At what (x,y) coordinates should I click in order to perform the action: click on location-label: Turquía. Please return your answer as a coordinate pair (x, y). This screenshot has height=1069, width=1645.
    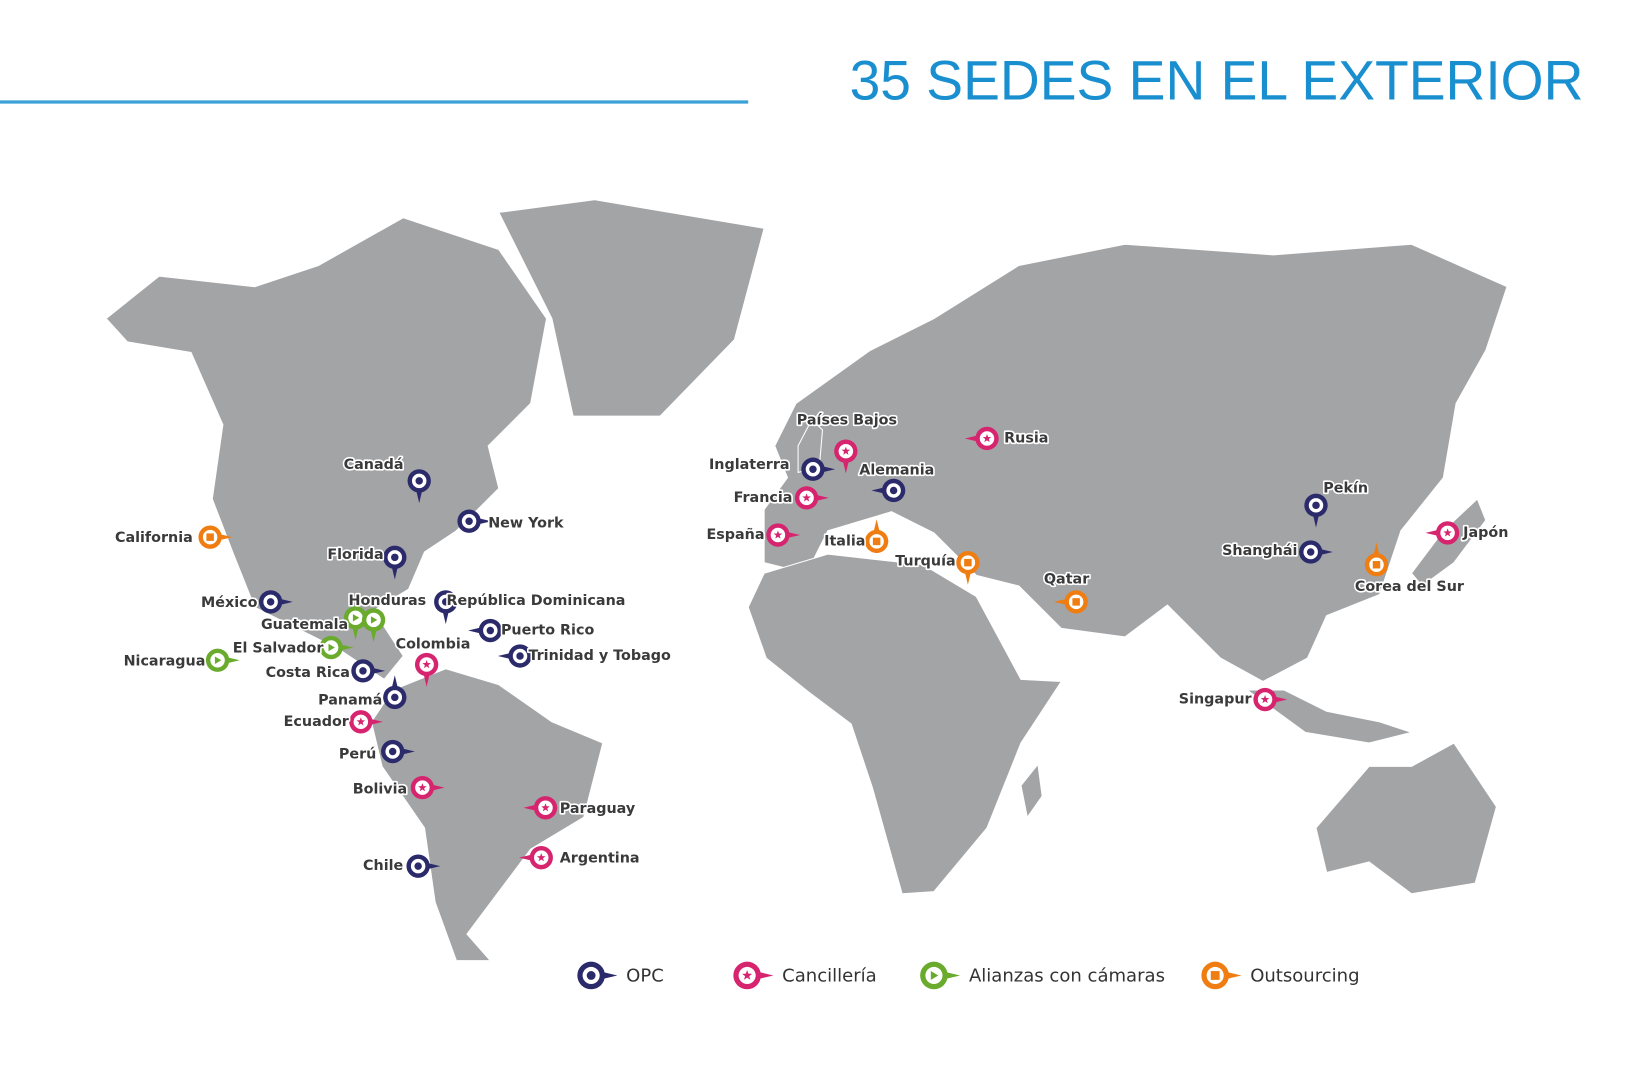
    Looking at the image, I should click on (925, 562).